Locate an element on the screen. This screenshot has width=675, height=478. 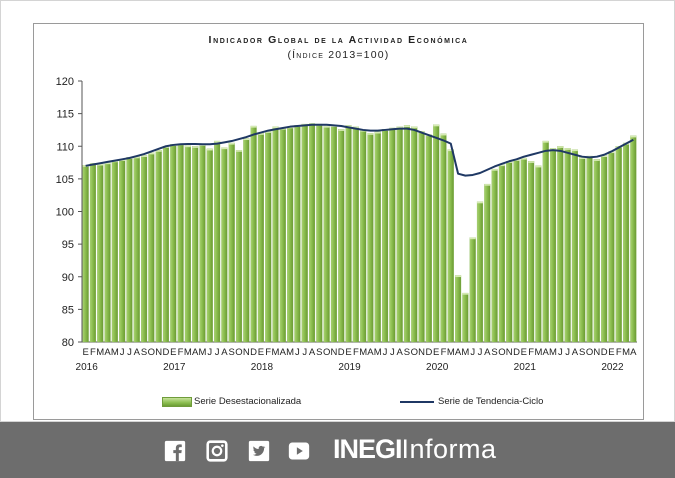
y-tick-label: 85 is located at coordinates (68, 310).